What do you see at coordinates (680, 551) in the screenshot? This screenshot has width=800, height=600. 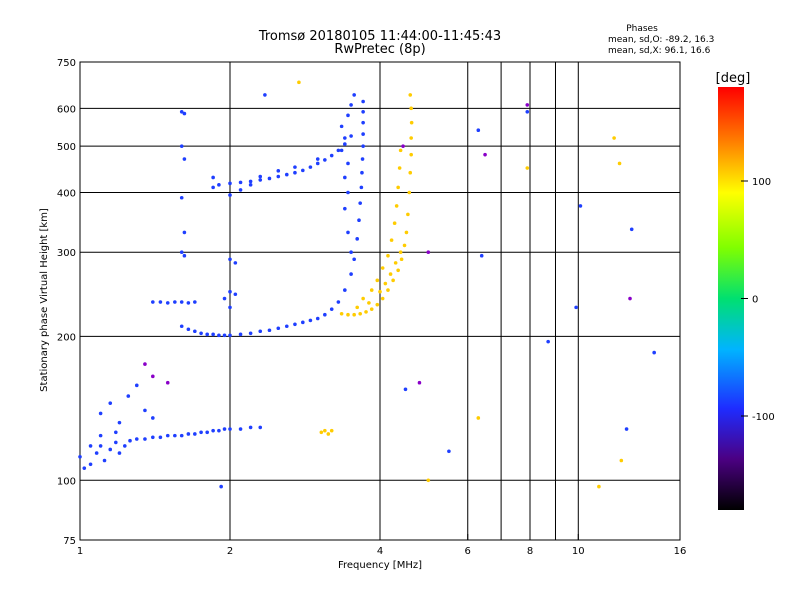 I see `x-tick-label: 16` at bounding box center [680, 551].